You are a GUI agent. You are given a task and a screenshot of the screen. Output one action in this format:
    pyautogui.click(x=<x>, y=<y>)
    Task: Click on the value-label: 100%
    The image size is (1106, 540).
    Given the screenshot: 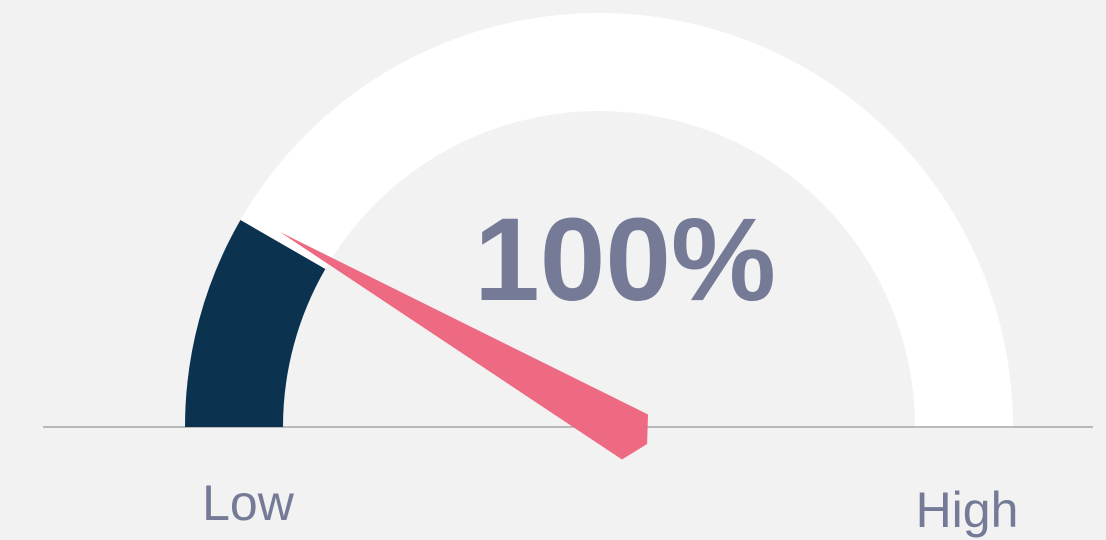 What is the action you would take?
    pyautogui.click(x=625, y=260)
    